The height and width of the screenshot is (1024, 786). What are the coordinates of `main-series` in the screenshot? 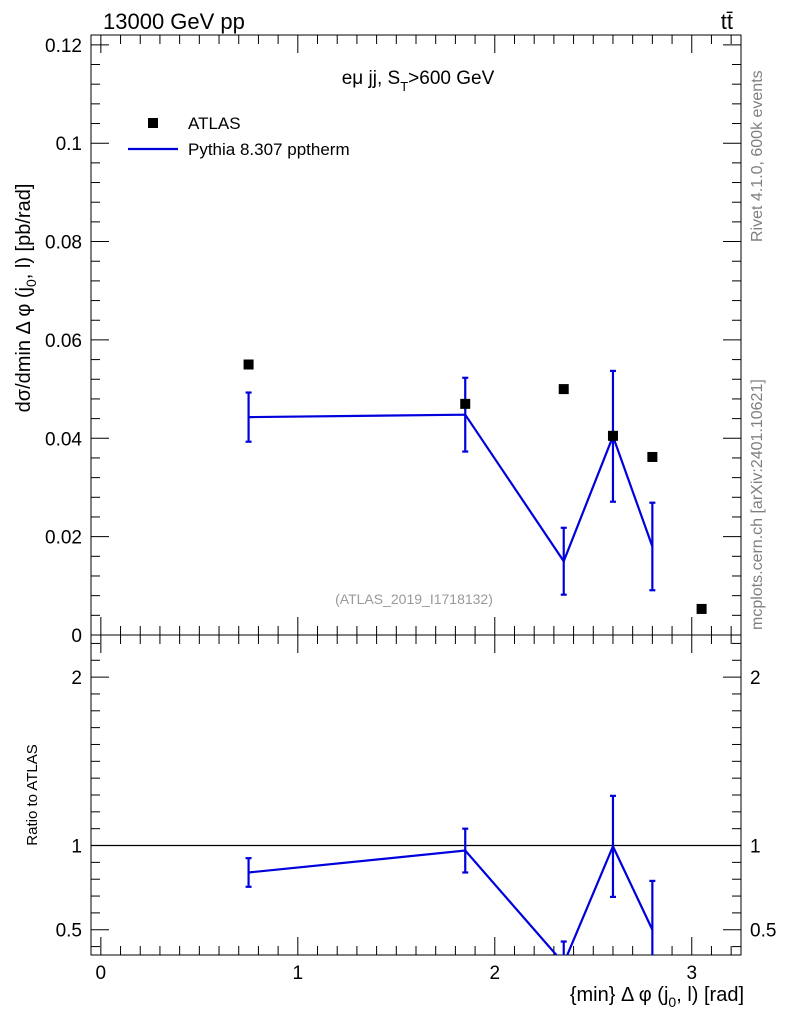 It's located at (475, 486).